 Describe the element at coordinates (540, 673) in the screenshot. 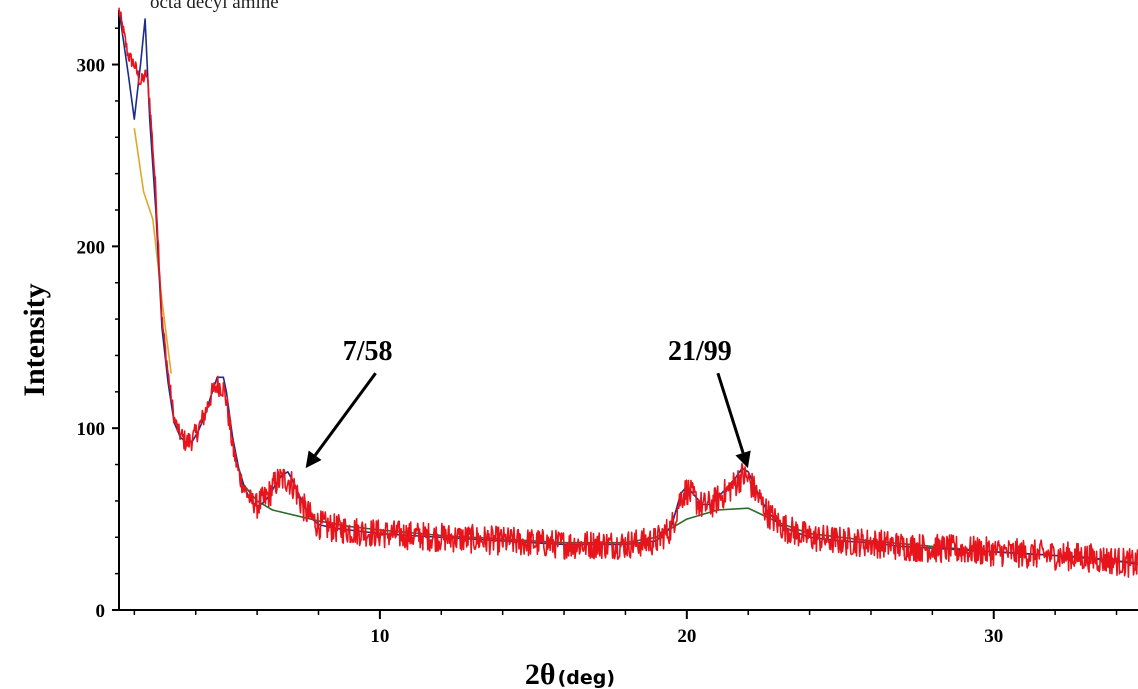

I see `x-axis-label: 2θ` at that location.